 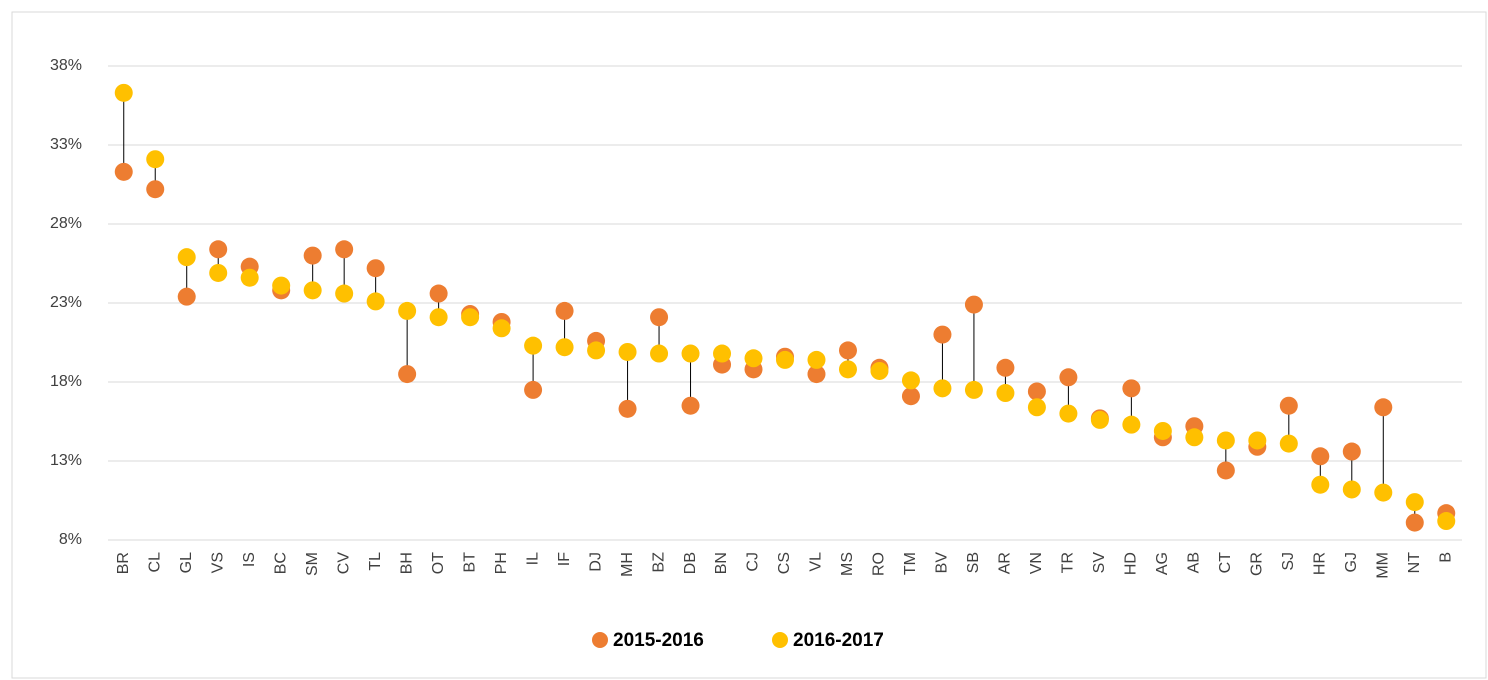 What do you see at coordinates (910, 563) in the screenshot?
I see `x-tick-label: TM` at bounding box center [910, 563].